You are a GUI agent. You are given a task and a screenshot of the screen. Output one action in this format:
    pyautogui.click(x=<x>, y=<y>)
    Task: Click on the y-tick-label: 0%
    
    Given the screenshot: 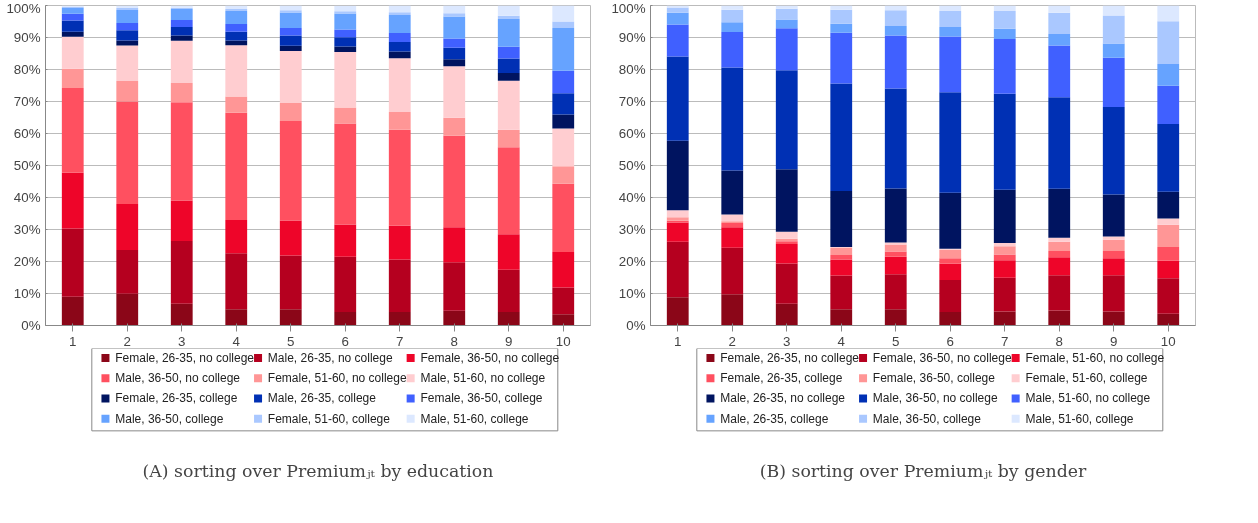 What is the action you would take?
    pyautogui.click(x=636, y=325)
    